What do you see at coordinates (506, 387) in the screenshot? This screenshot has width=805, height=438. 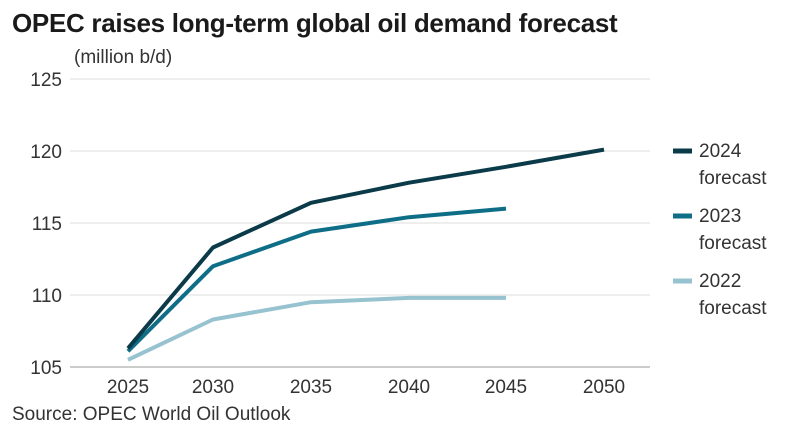 I see `x-tick-label: 2045` at bounding box center [506, 387].